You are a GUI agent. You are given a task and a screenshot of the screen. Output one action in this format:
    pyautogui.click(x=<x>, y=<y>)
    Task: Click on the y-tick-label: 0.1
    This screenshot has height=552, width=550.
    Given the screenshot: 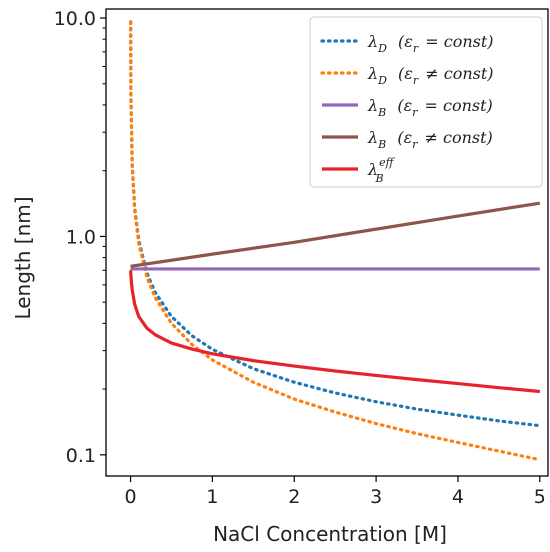 What is the action you would take?
    pyautogui.click(x=81, y=456)
    